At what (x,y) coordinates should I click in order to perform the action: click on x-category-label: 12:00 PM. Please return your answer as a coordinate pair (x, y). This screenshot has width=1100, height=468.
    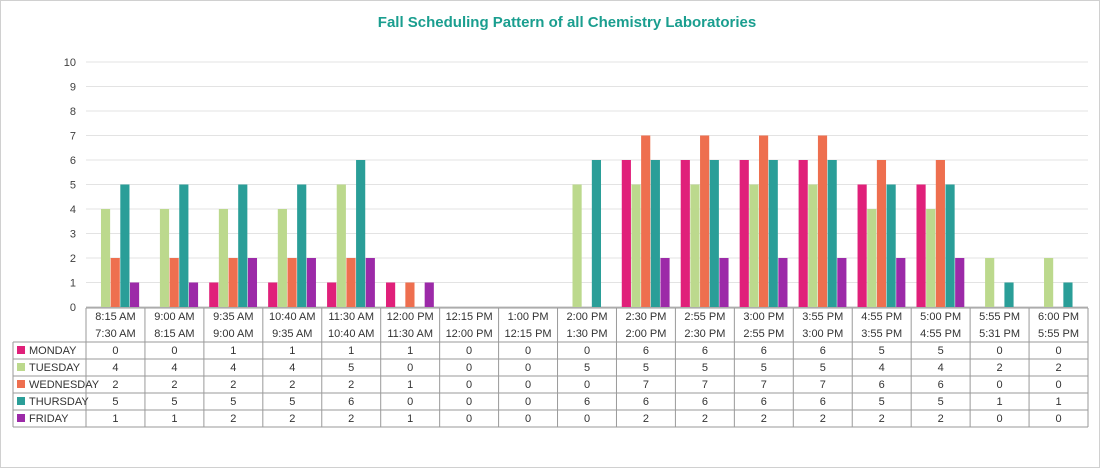
    Looking at the image, I should click on (469, 334).